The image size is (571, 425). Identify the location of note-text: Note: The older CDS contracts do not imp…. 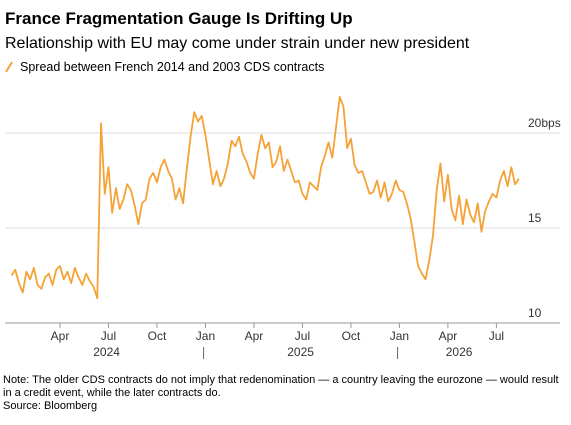
(284, 393).